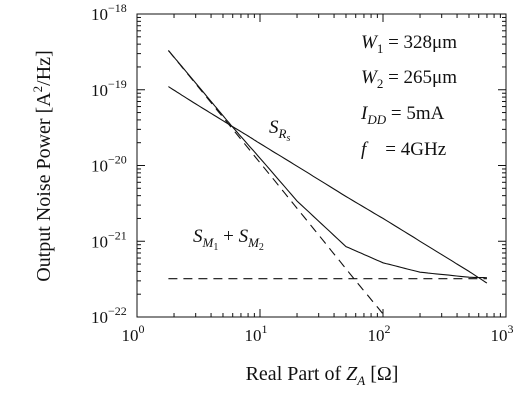 The image size is (520, 395). I want to click on param-w2-sub: 2, so click(380, 83).